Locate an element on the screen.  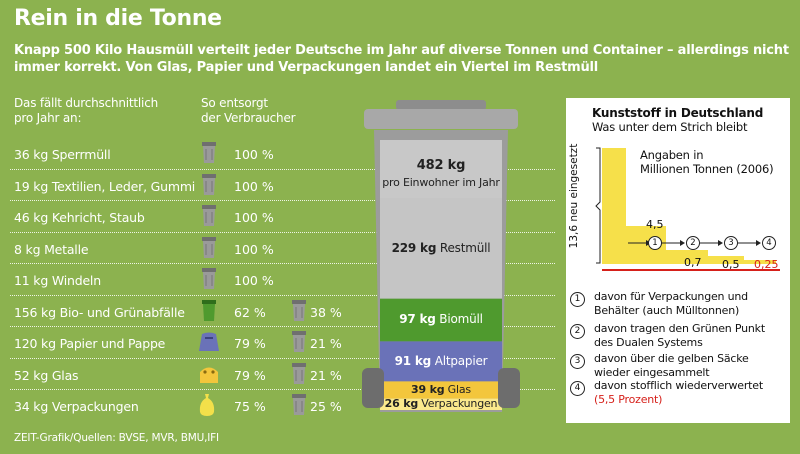
row-label: 52 kg Glas is located at coordinates (46, 375).